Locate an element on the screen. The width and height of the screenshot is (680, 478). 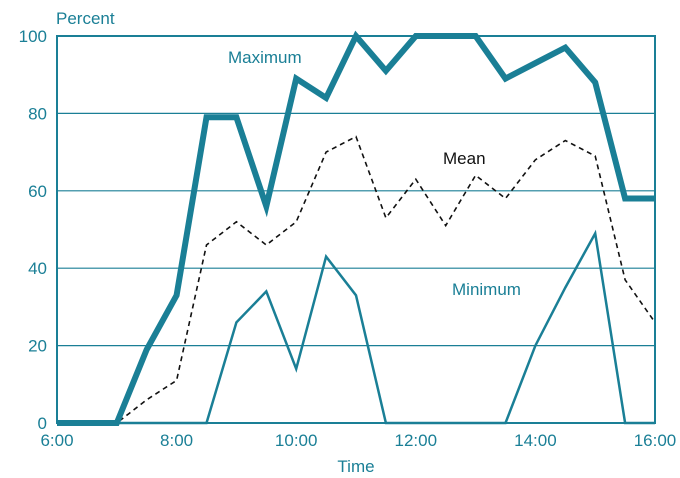
x-tick-label: 14:00 is located at coordinates (535, 440).